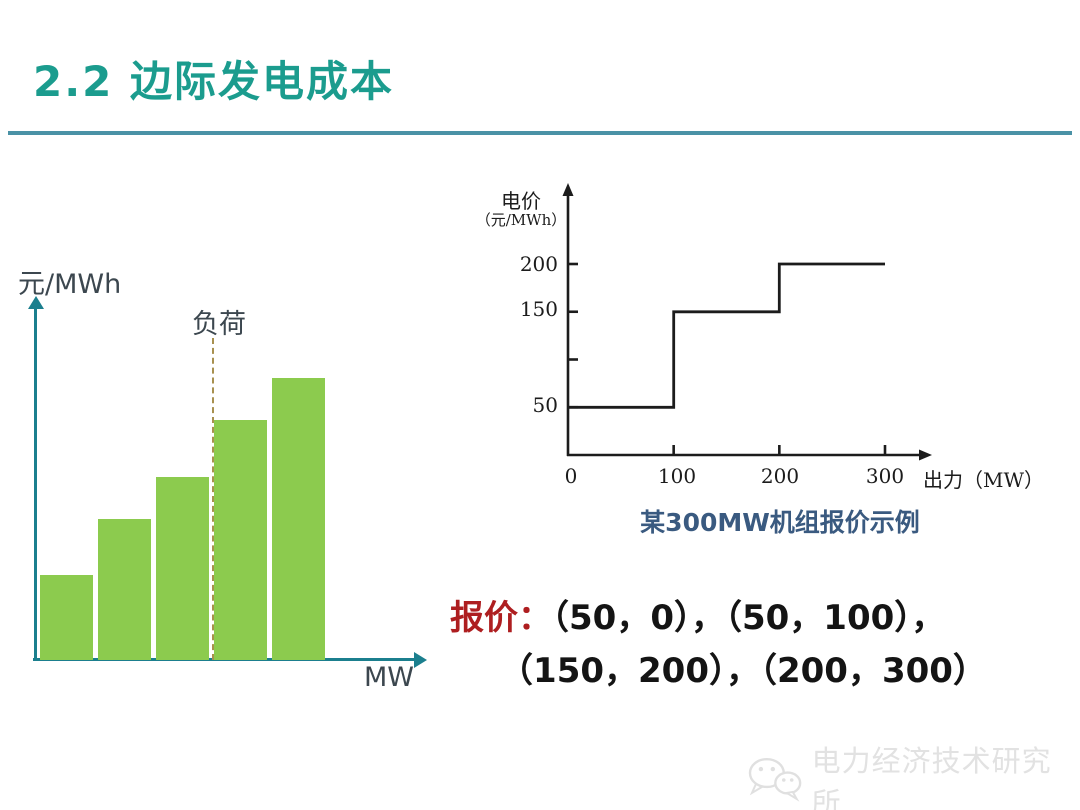  I want to click on x-tick-label-100: 100, so click(677, 476).